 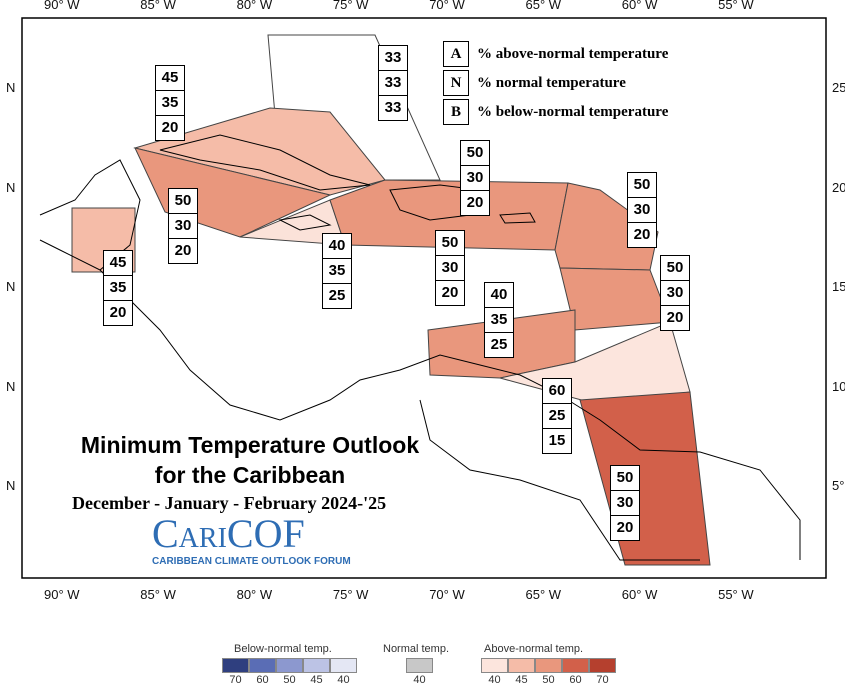 What do you see at coordinates (316, 680) in the screenshot?
I see `scale-tick: 45` at bounding box center [316, 680].